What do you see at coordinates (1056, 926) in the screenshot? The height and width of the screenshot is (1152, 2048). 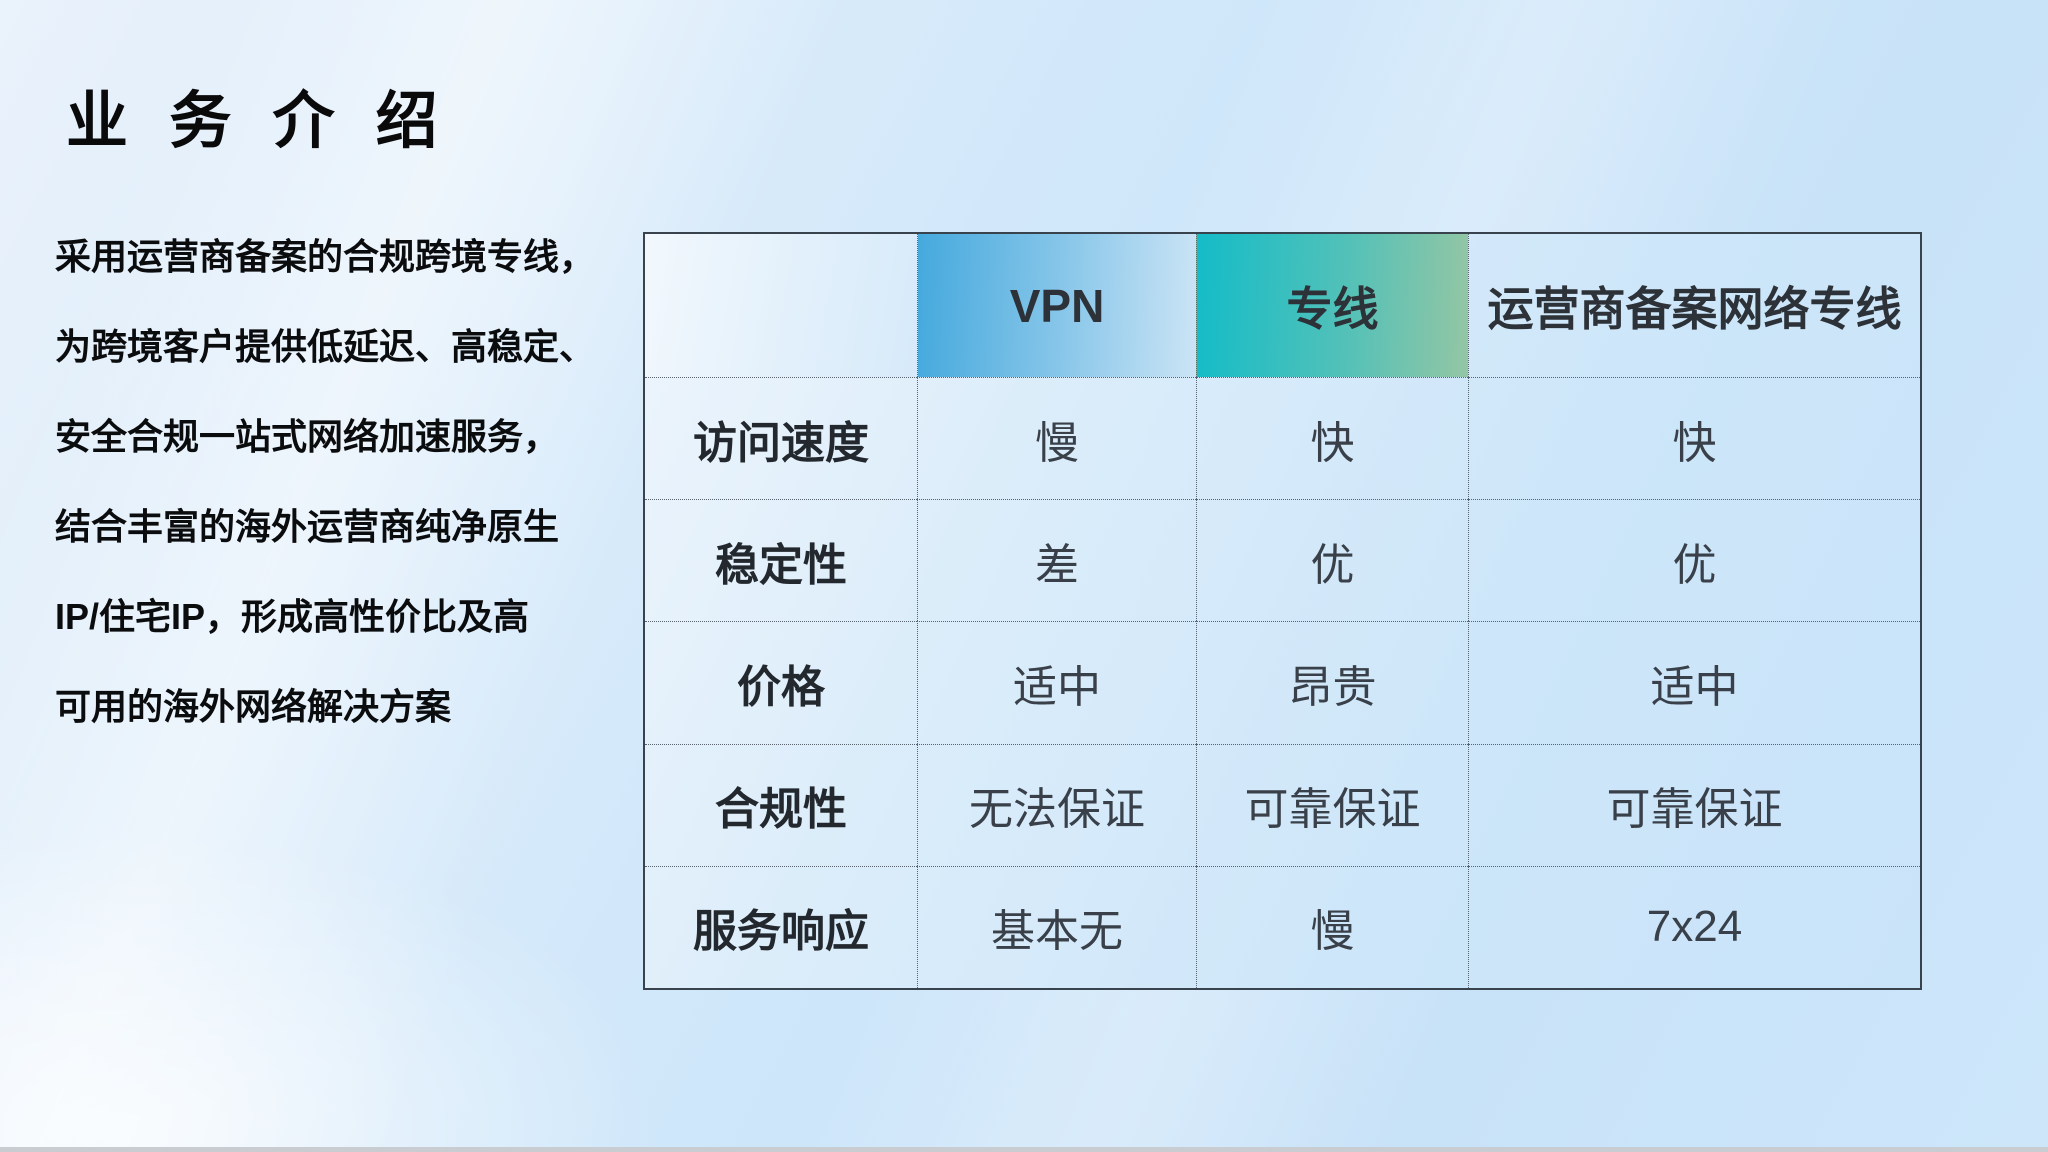 I see `cell-service-response-vpn: 基本无` at bounding box center [1056, 926].